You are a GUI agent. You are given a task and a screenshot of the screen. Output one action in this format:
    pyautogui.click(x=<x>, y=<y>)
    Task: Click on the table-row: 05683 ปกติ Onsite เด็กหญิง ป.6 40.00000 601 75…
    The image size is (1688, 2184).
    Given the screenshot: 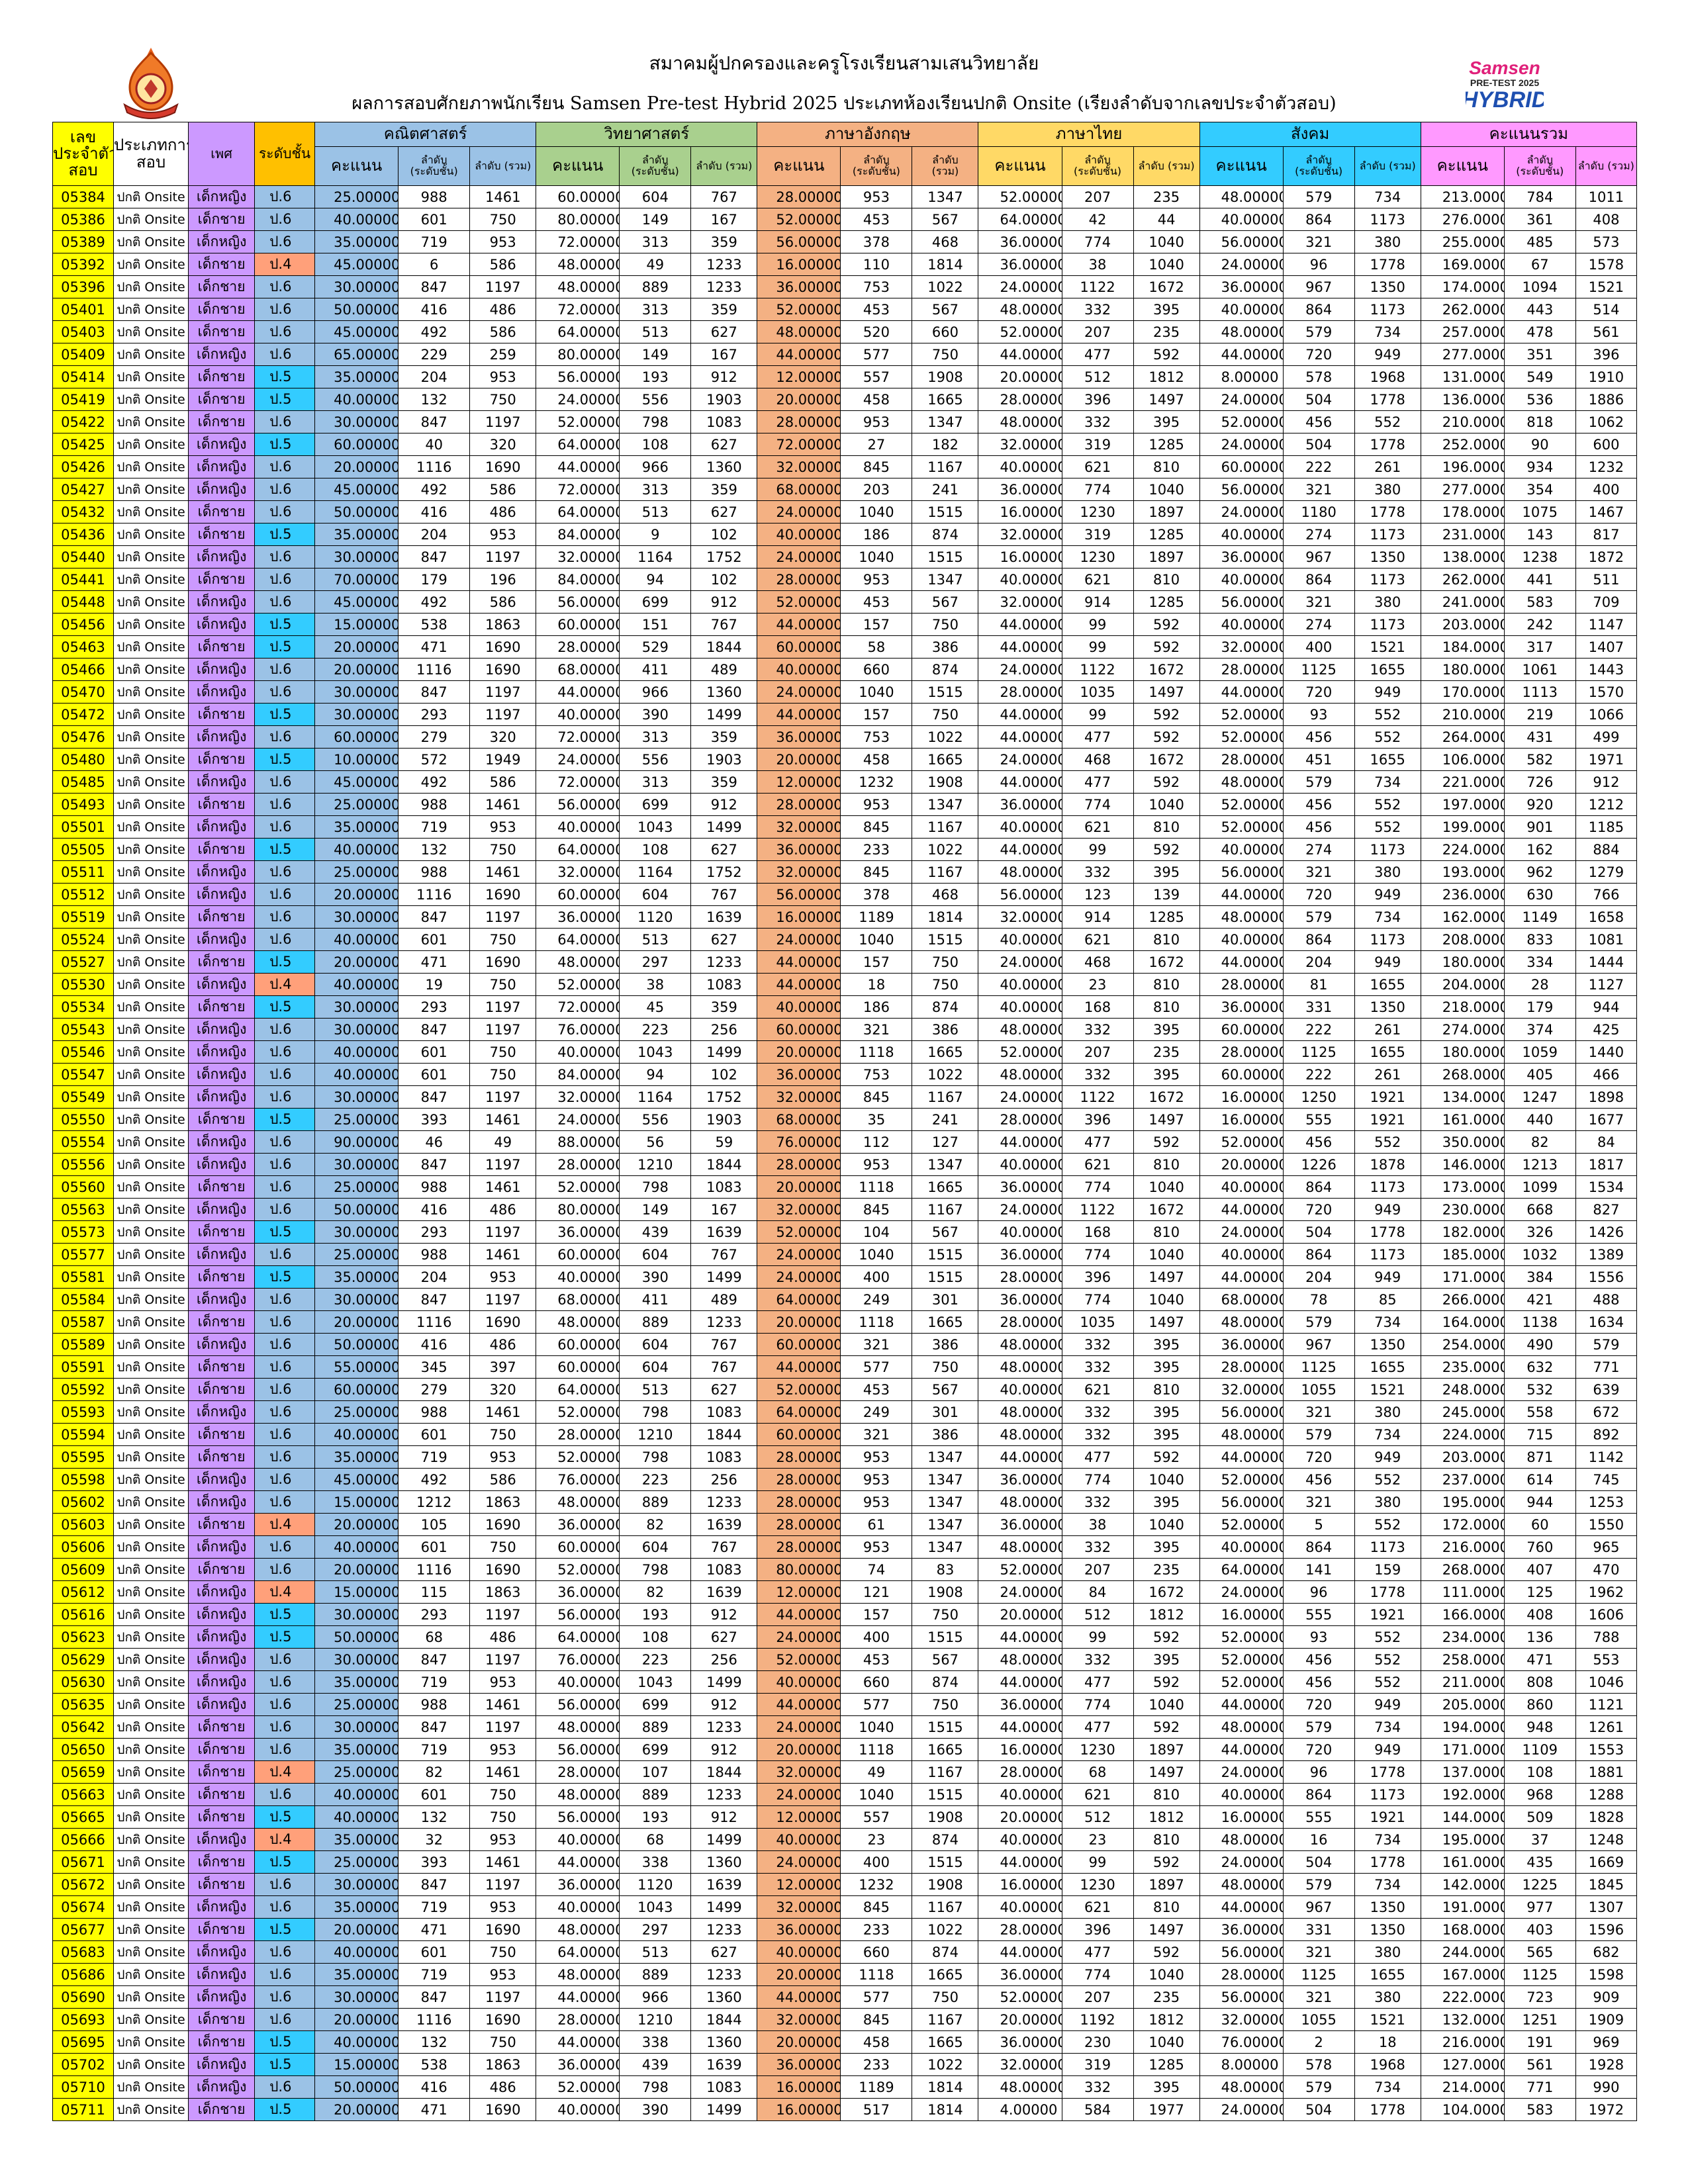 What is the action you would take?
    pyautogui.click(x=845, y=1952)
    